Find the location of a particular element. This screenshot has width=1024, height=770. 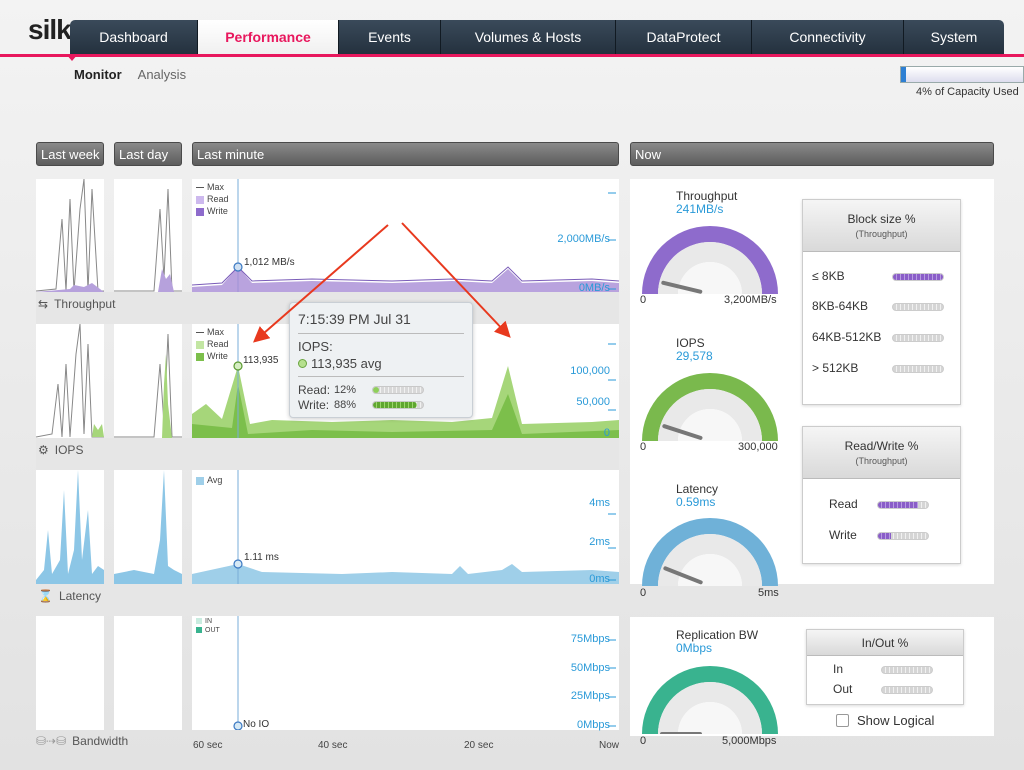

tab-dashboard: Dashboard is located at coordinates (134, 37).